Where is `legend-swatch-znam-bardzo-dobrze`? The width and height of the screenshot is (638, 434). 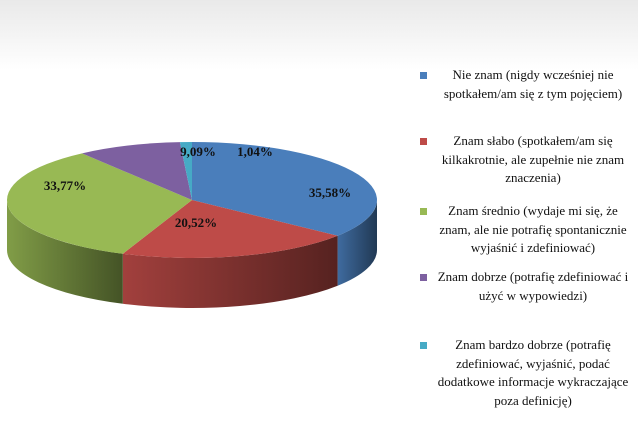
legend-swatch-znam-bardzo-dobrze is located at coordinates (423, 345).